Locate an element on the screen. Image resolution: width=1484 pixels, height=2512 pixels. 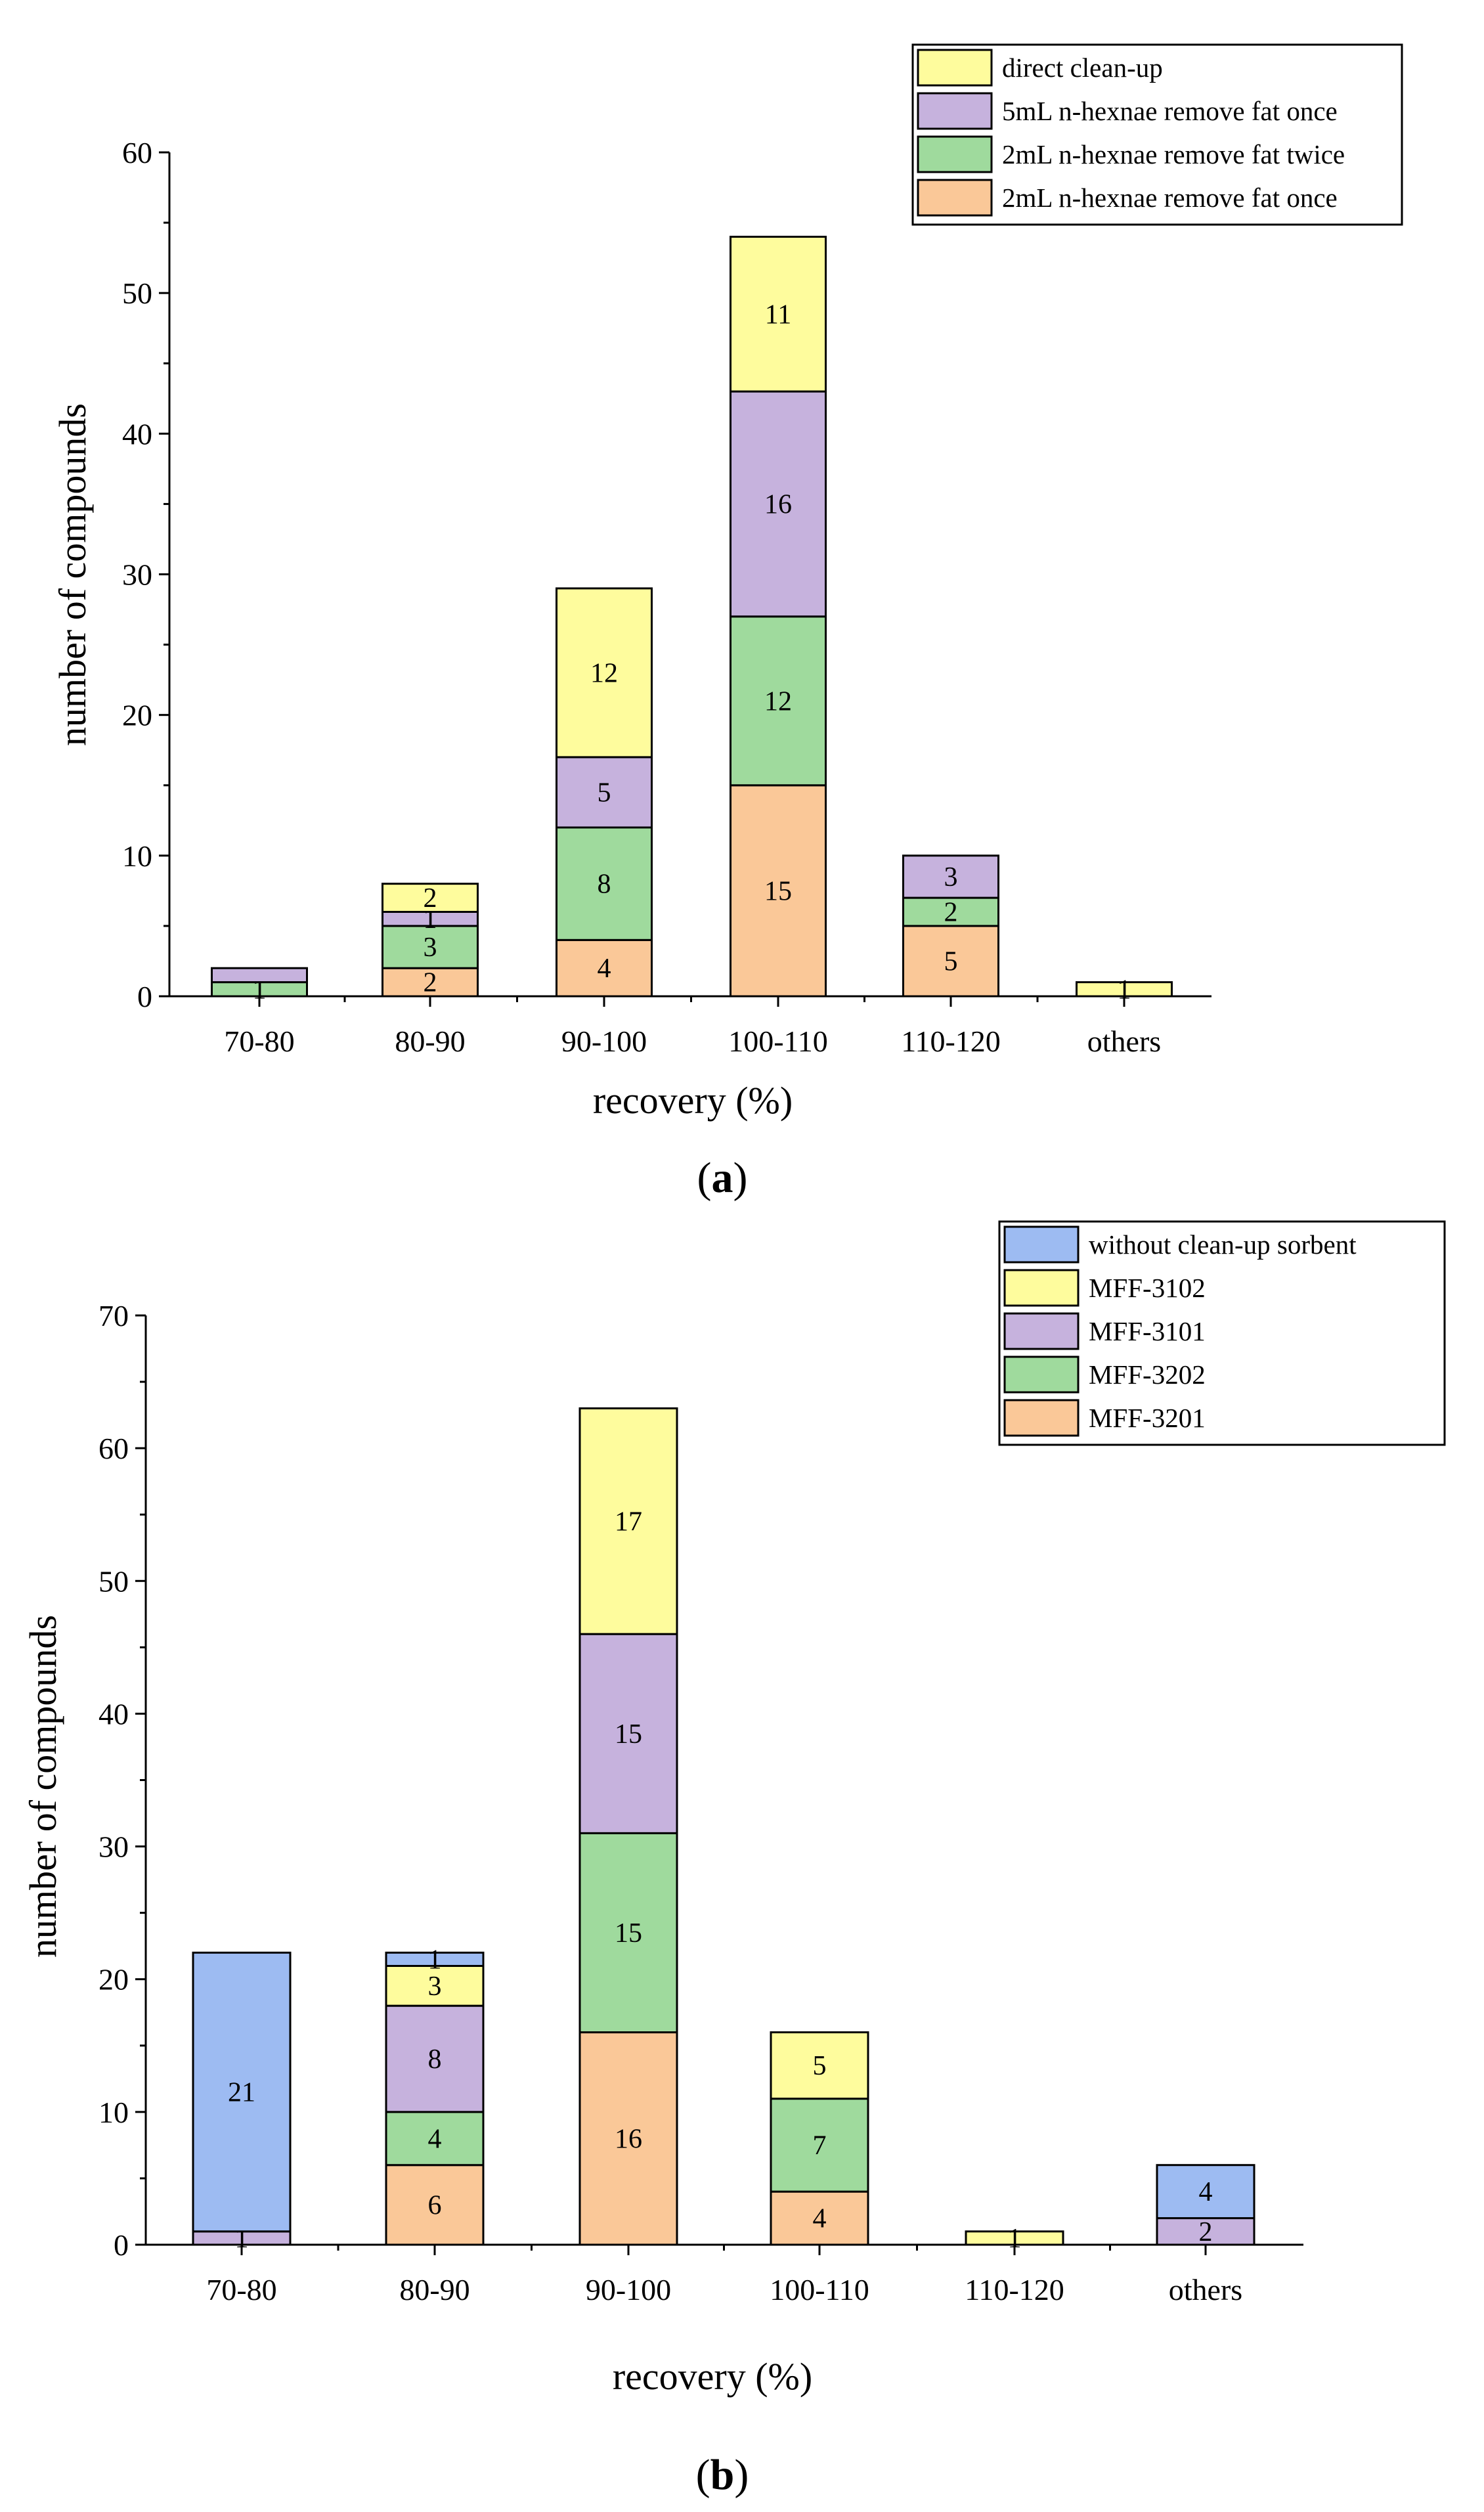
panel-caption: (b) is located at coordinates (722, 2475).